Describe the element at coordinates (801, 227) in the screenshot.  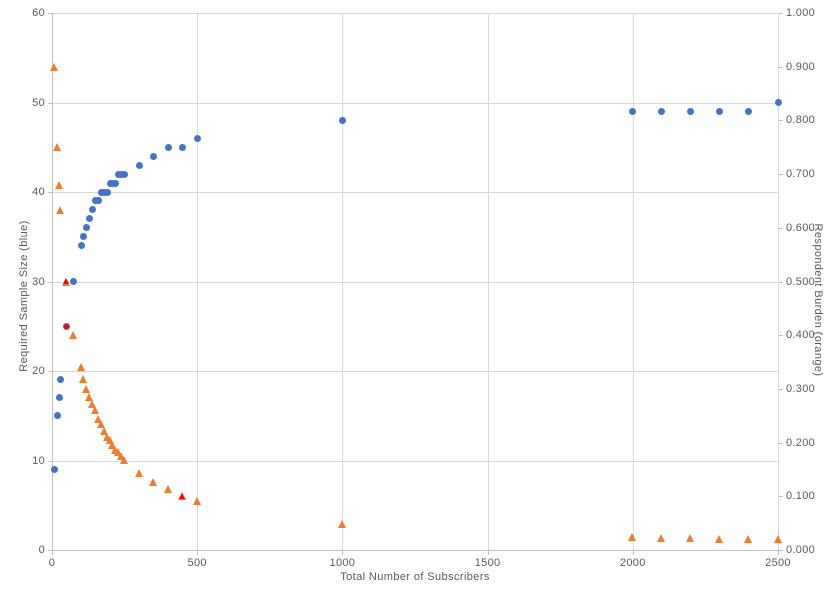
I see `y-right-tick-label: 0.600` at that location.